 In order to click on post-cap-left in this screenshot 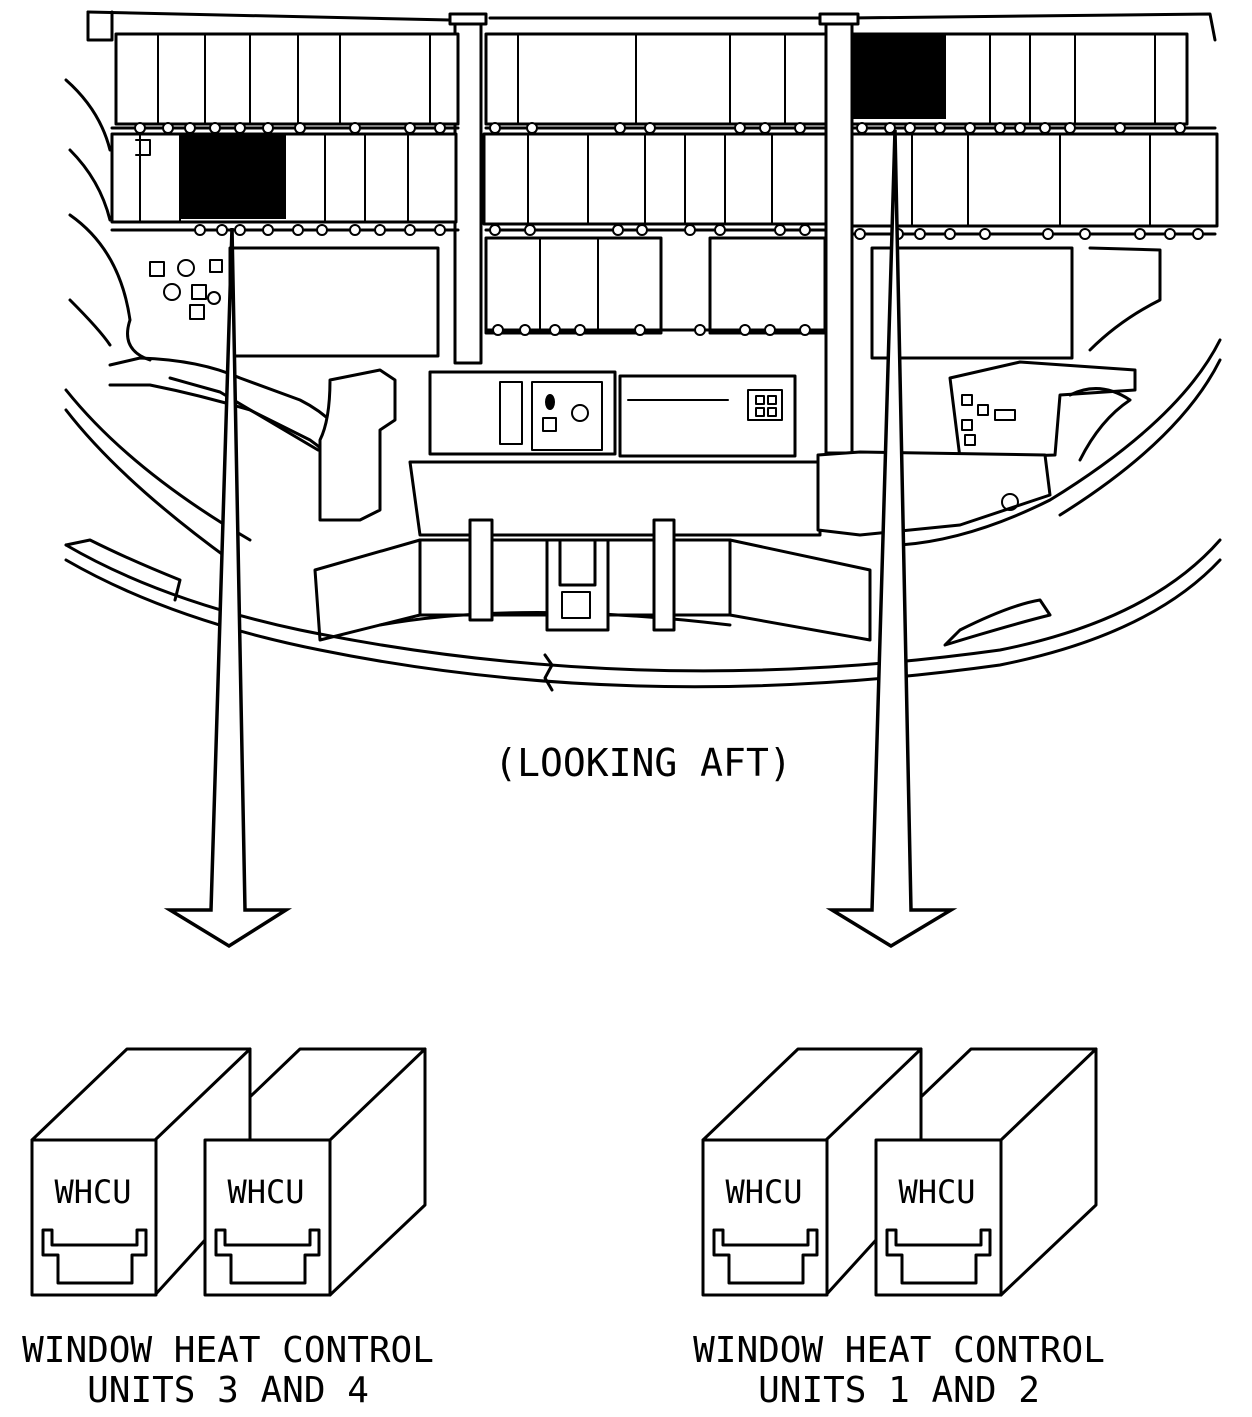, I will do `click(468, 19)`.